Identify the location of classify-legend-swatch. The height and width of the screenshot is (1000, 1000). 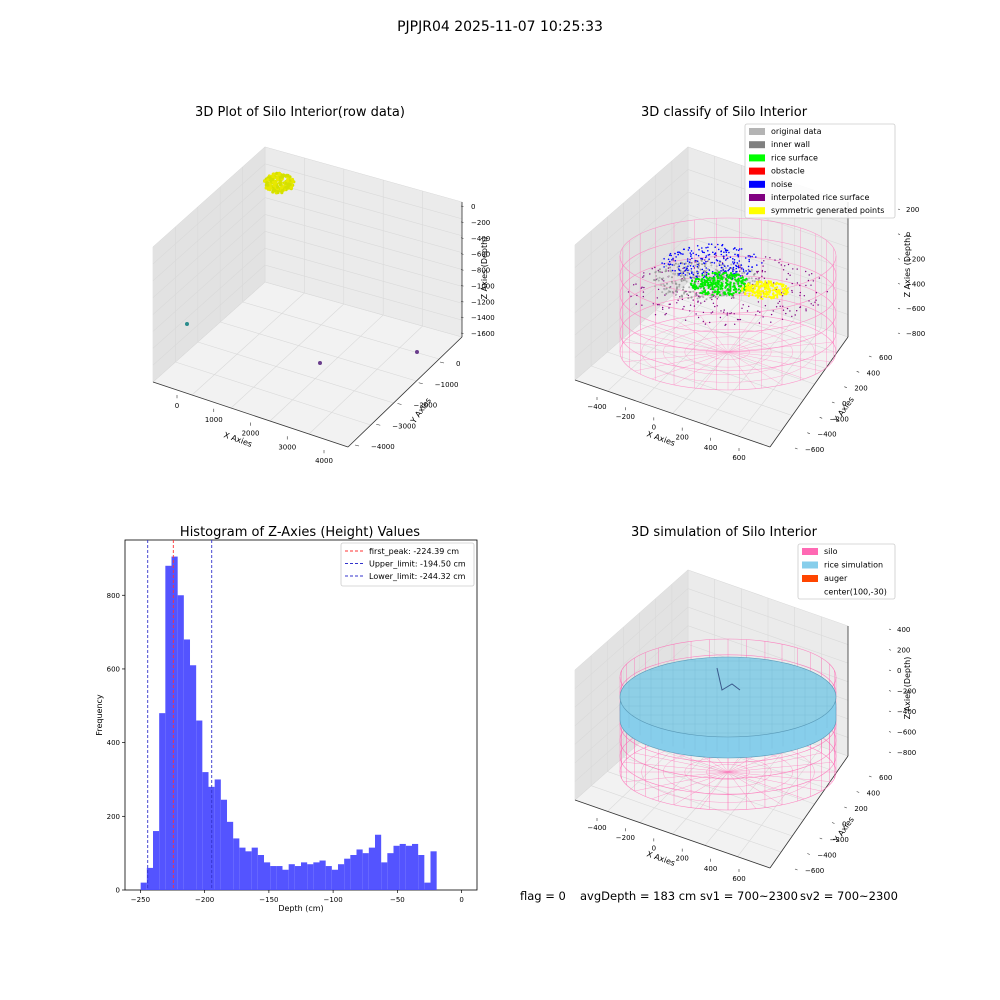
(757, 184).